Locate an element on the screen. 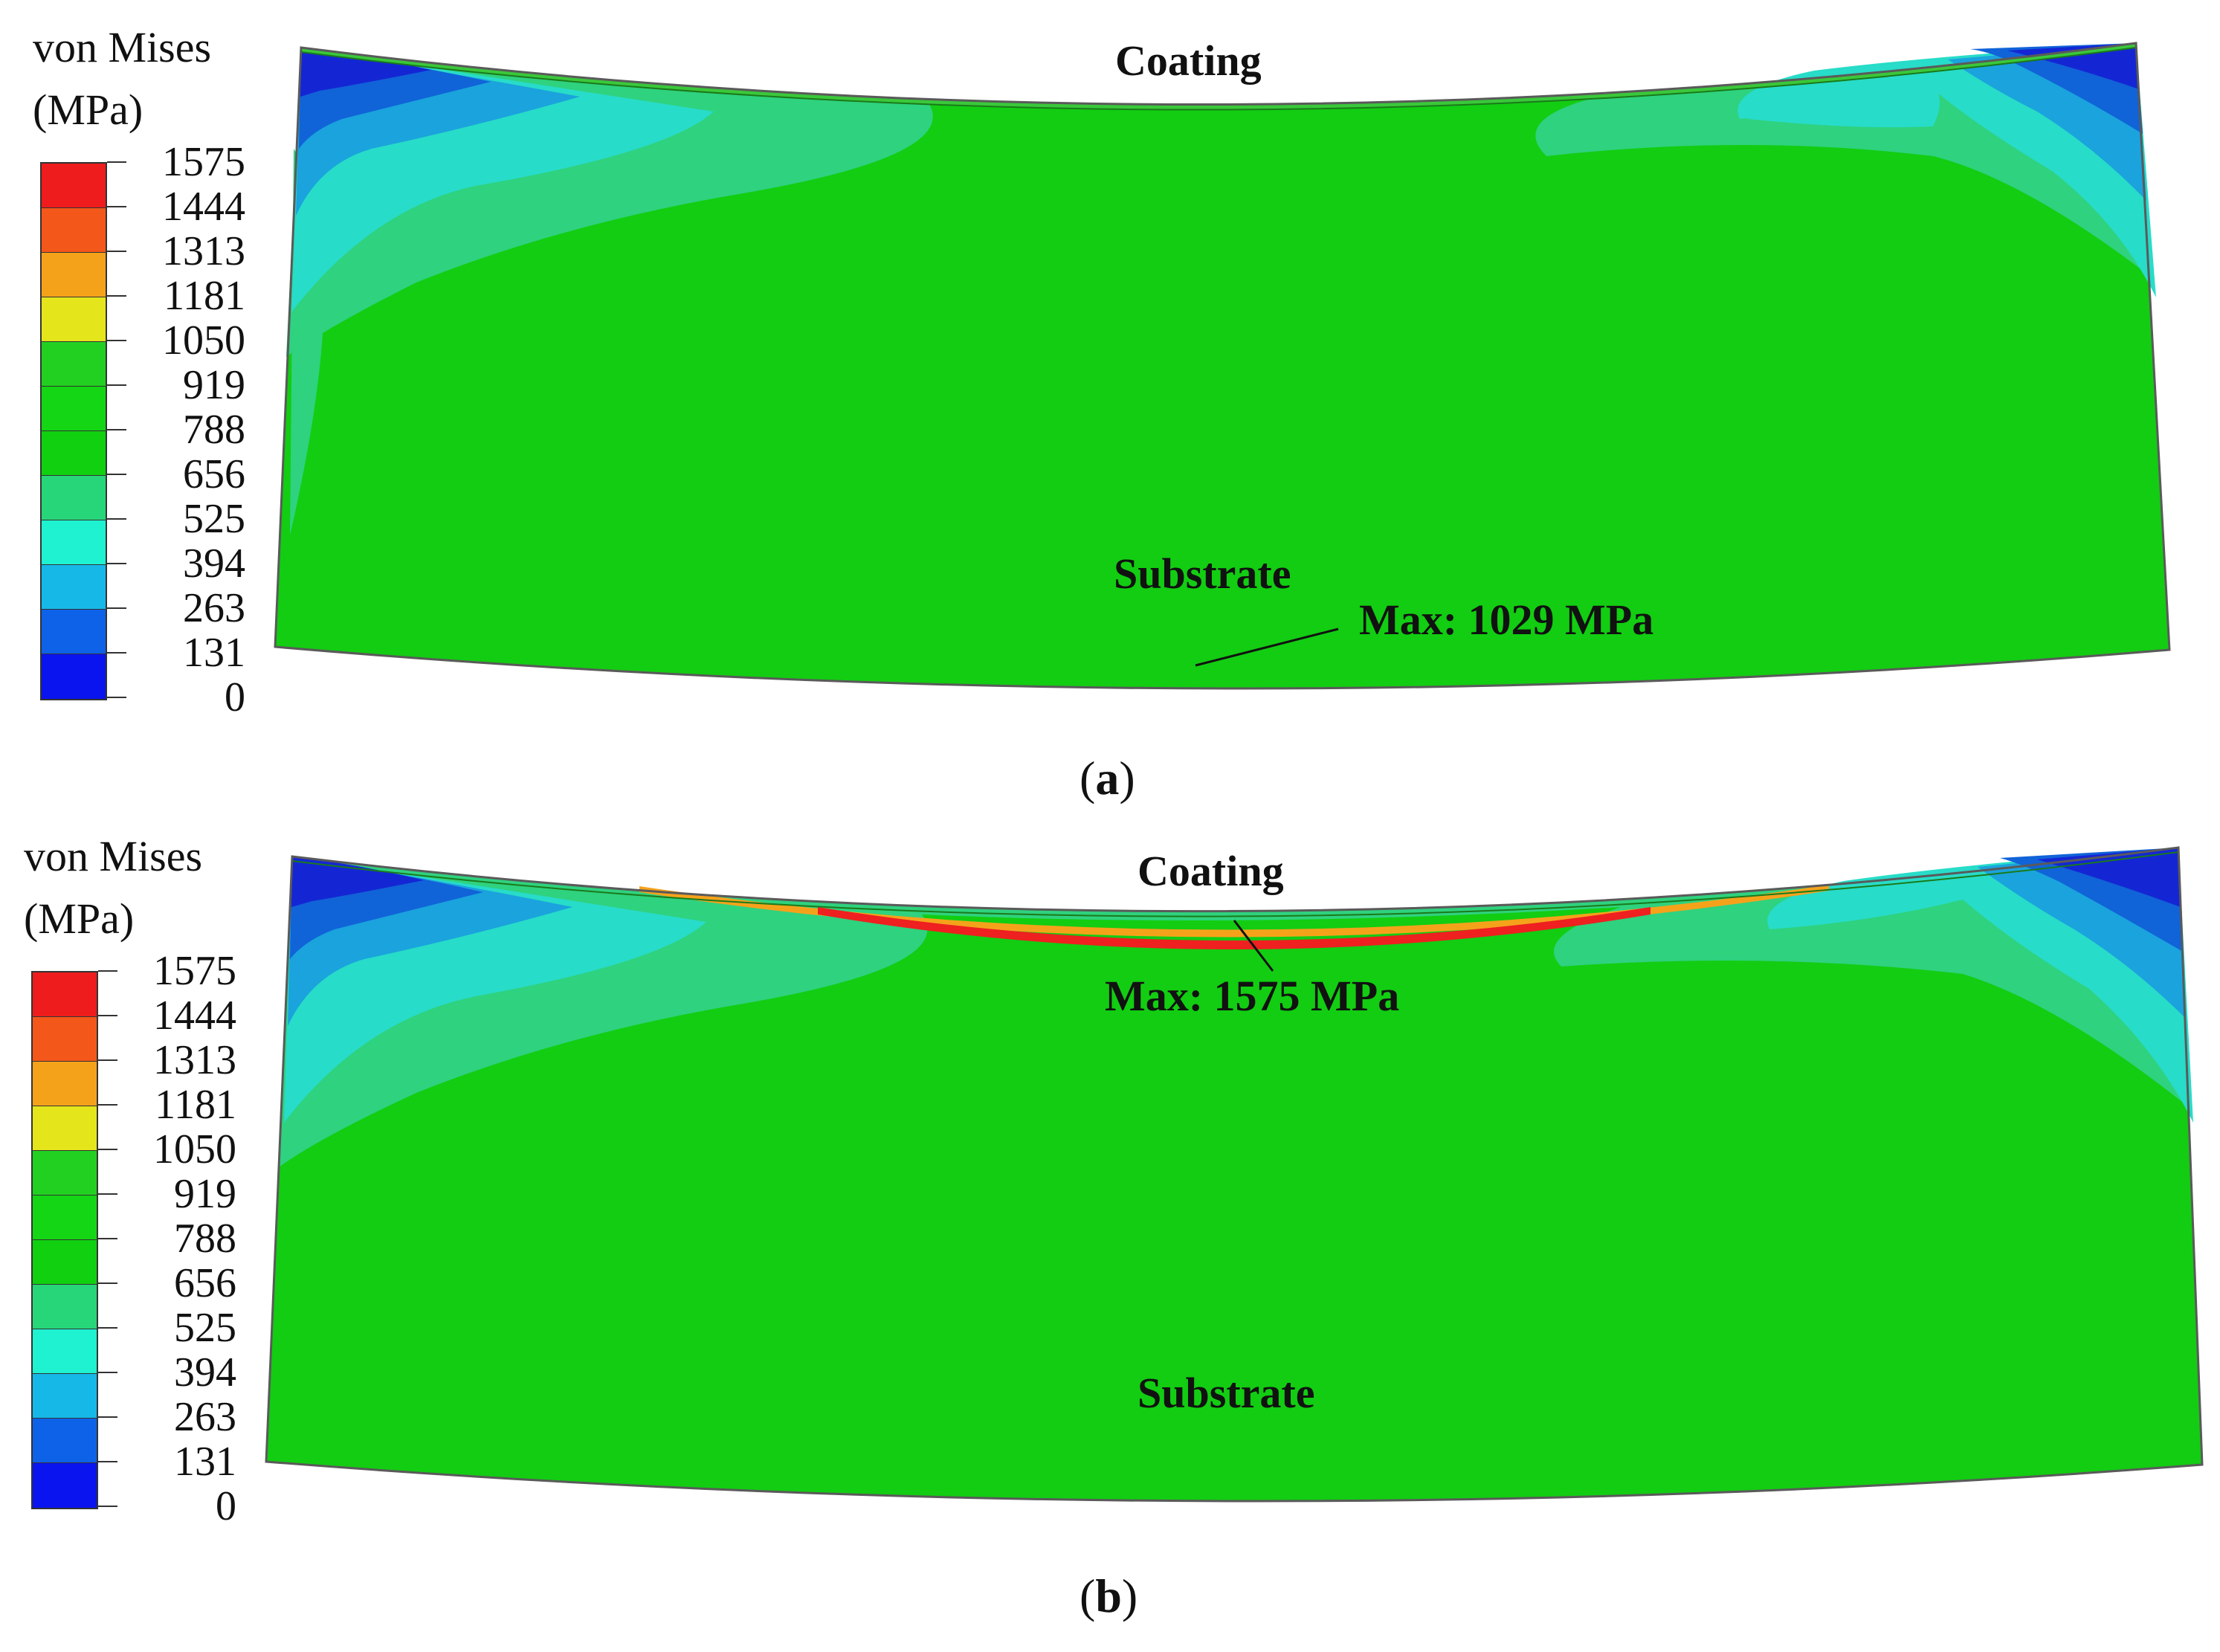  max-stress-label: Max: 1575 MPa is located at coordinates (1252, 996).